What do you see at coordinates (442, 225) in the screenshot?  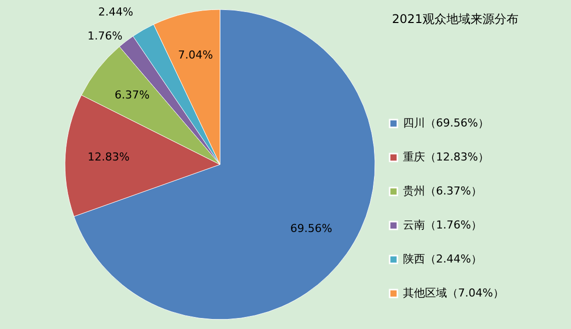 I see `legend-label: 云南（1.76%）` at bounding box center [442, 225].